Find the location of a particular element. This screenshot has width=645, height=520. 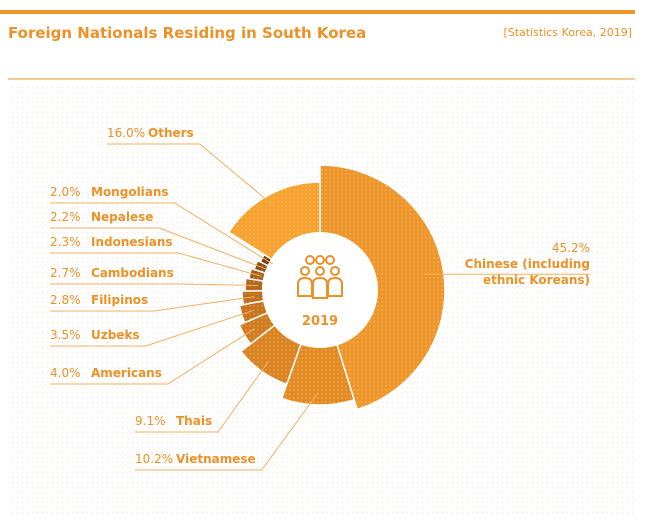

value-label: 2.2% is located at coordinates (65, 217).